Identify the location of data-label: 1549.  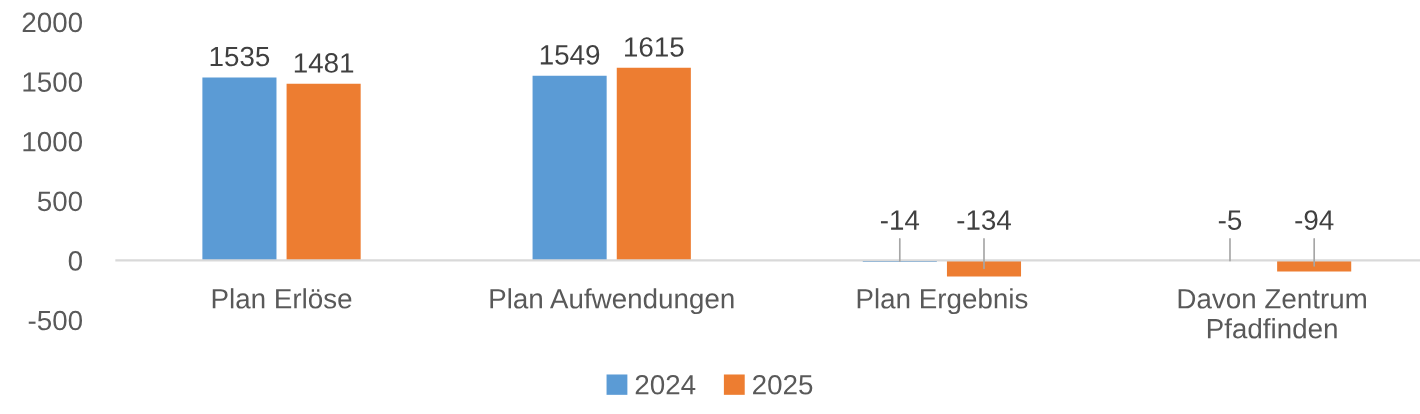
(570, 55).